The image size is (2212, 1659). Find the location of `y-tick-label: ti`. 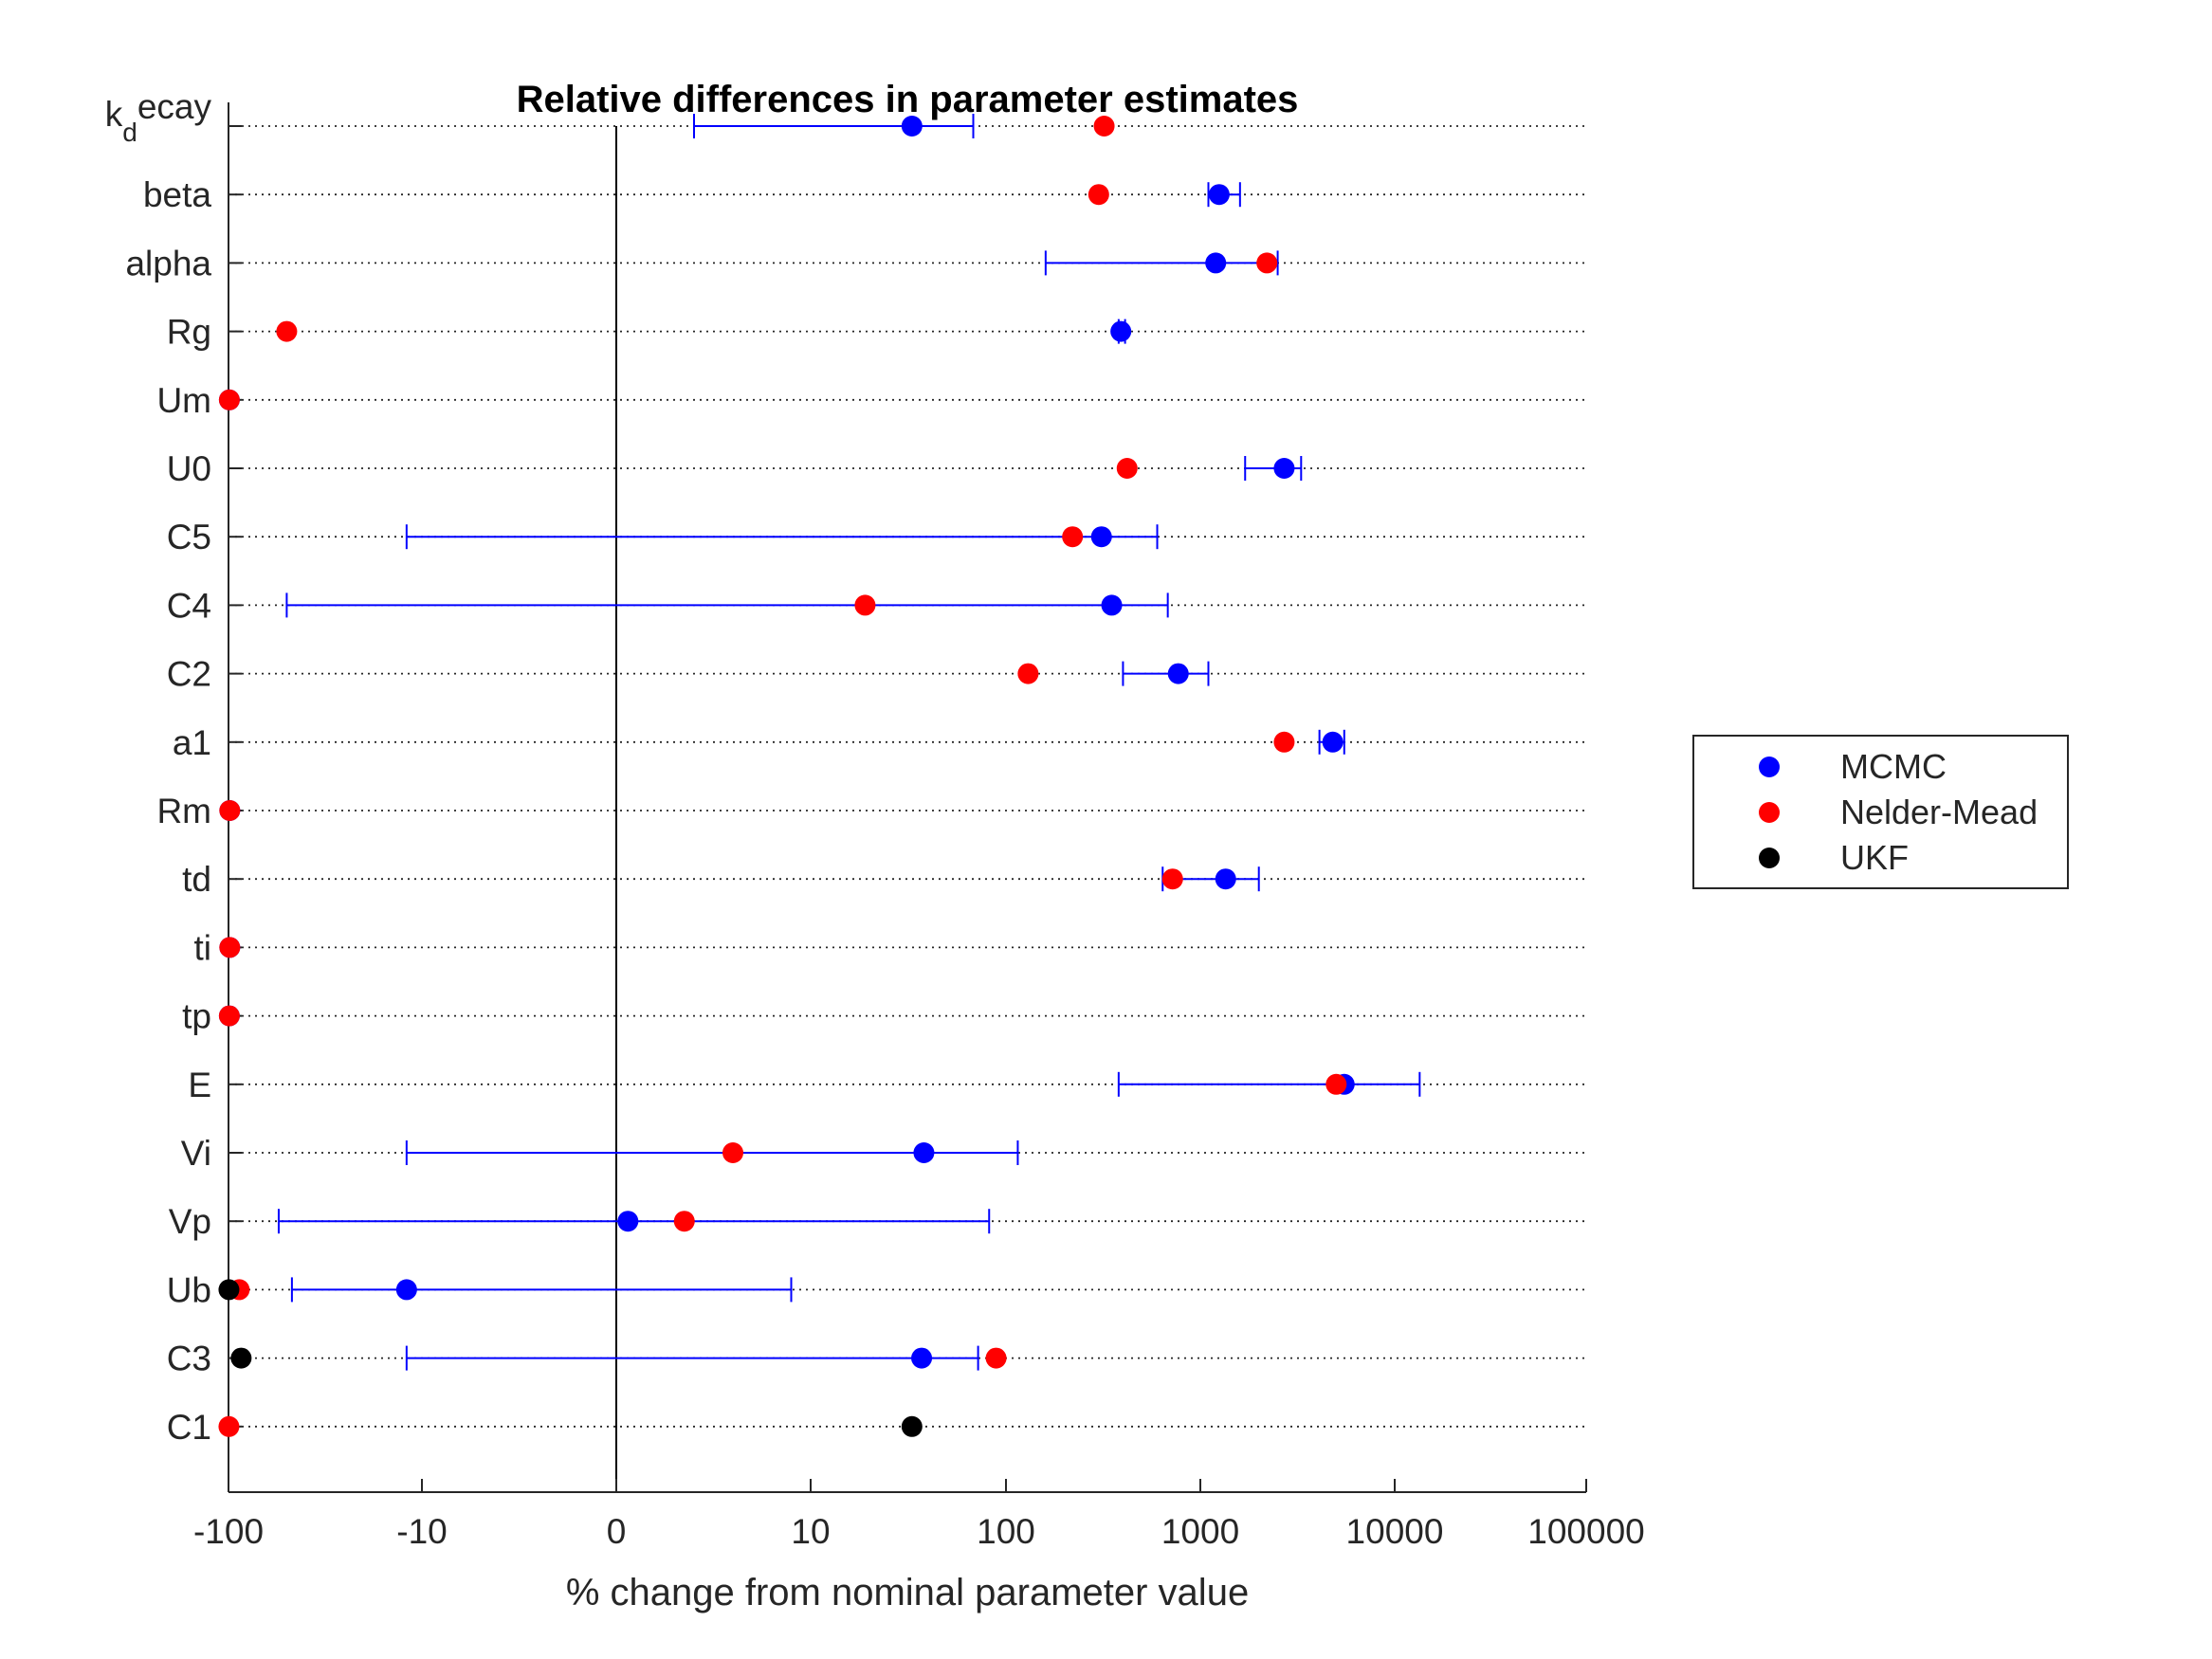

y-tick-label: ti is located at coordinates (203, 947).